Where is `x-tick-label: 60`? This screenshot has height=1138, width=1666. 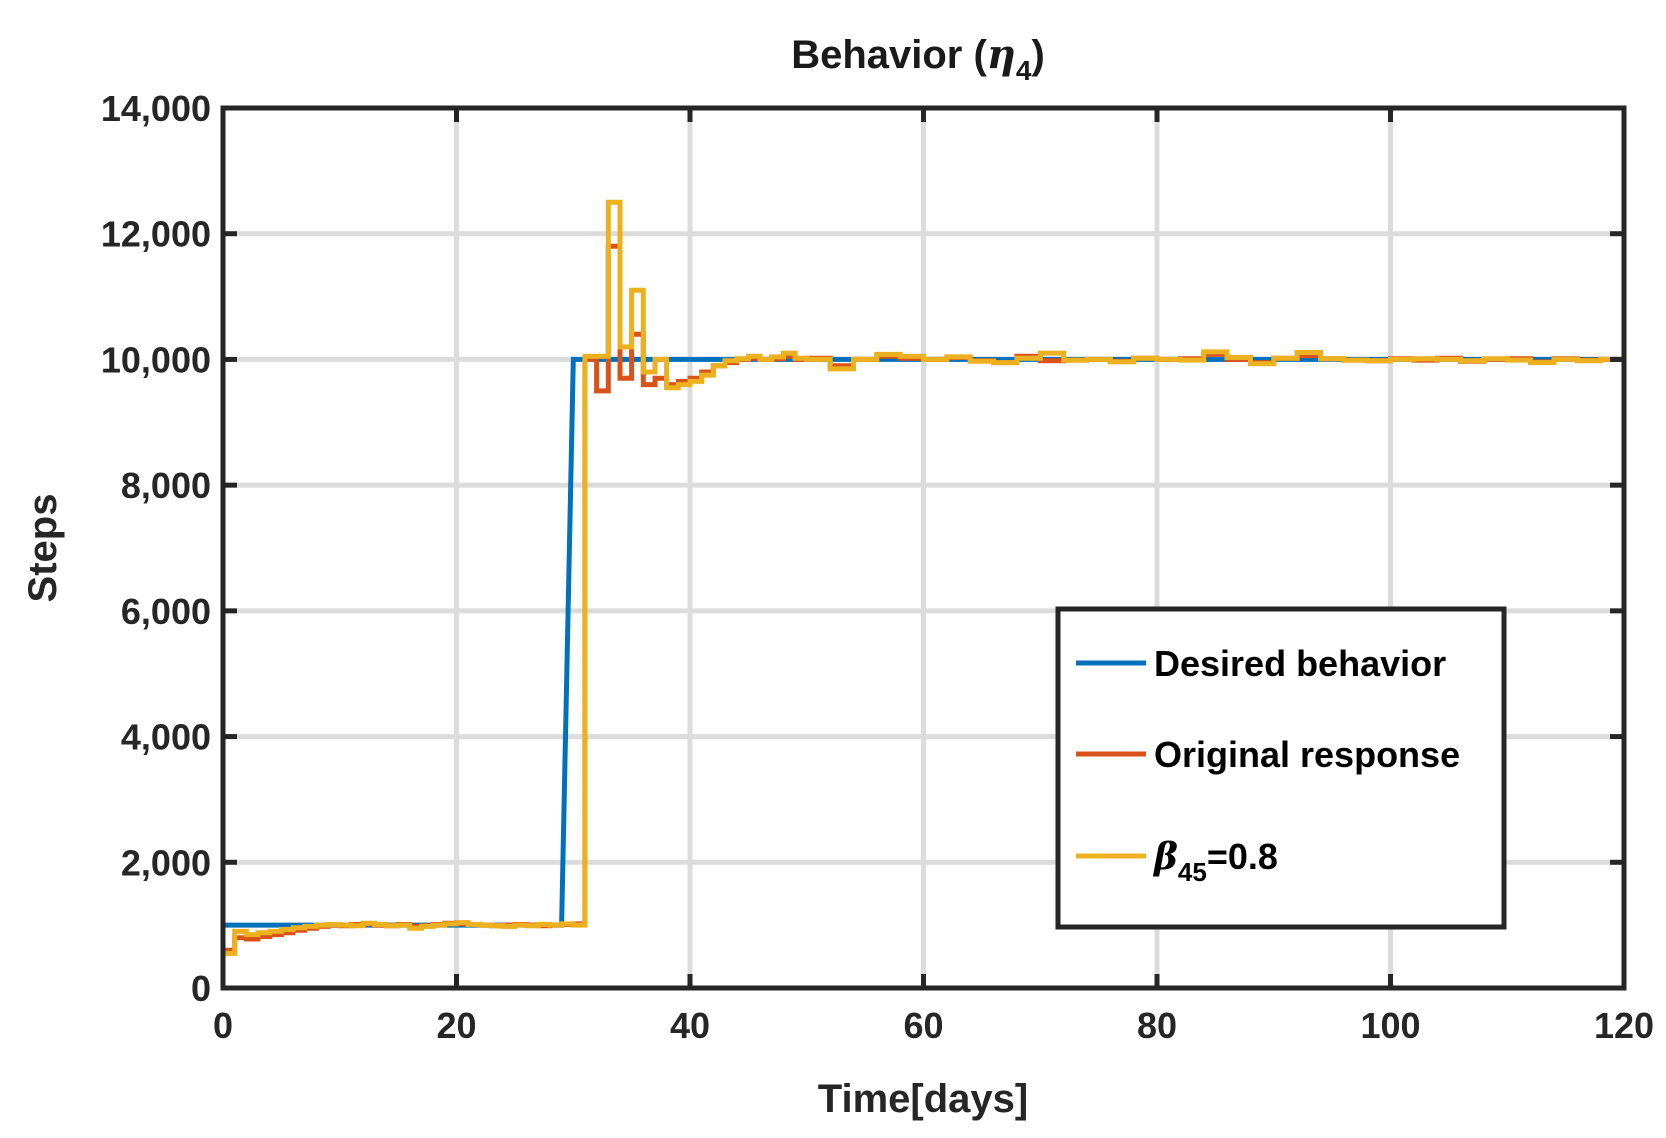
x-tick-label: 60 is located at coordinates (923, 1025).